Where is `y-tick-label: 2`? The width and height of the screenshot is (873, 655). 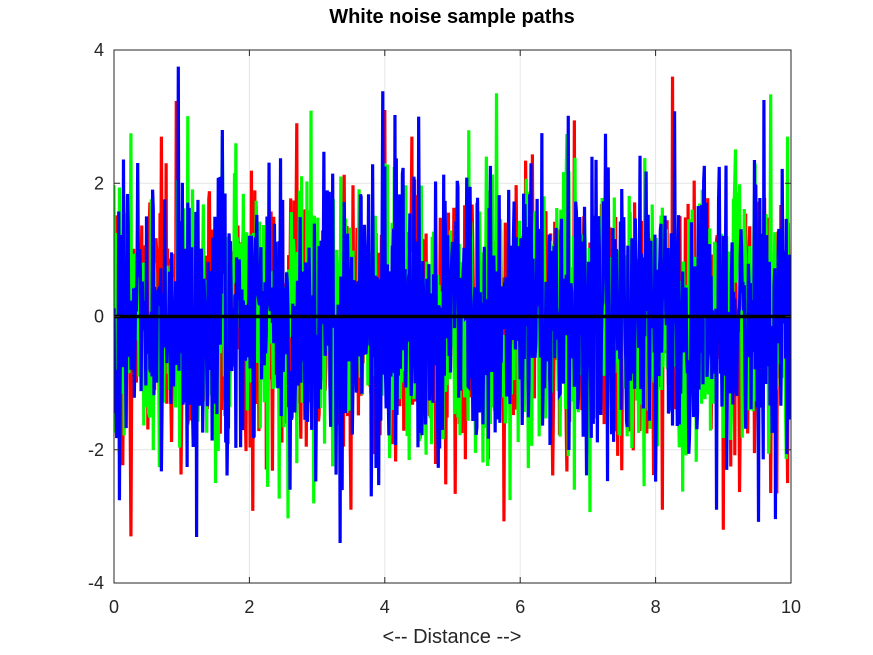 y-tick-label: 2 is located at coordinates (99, 183).